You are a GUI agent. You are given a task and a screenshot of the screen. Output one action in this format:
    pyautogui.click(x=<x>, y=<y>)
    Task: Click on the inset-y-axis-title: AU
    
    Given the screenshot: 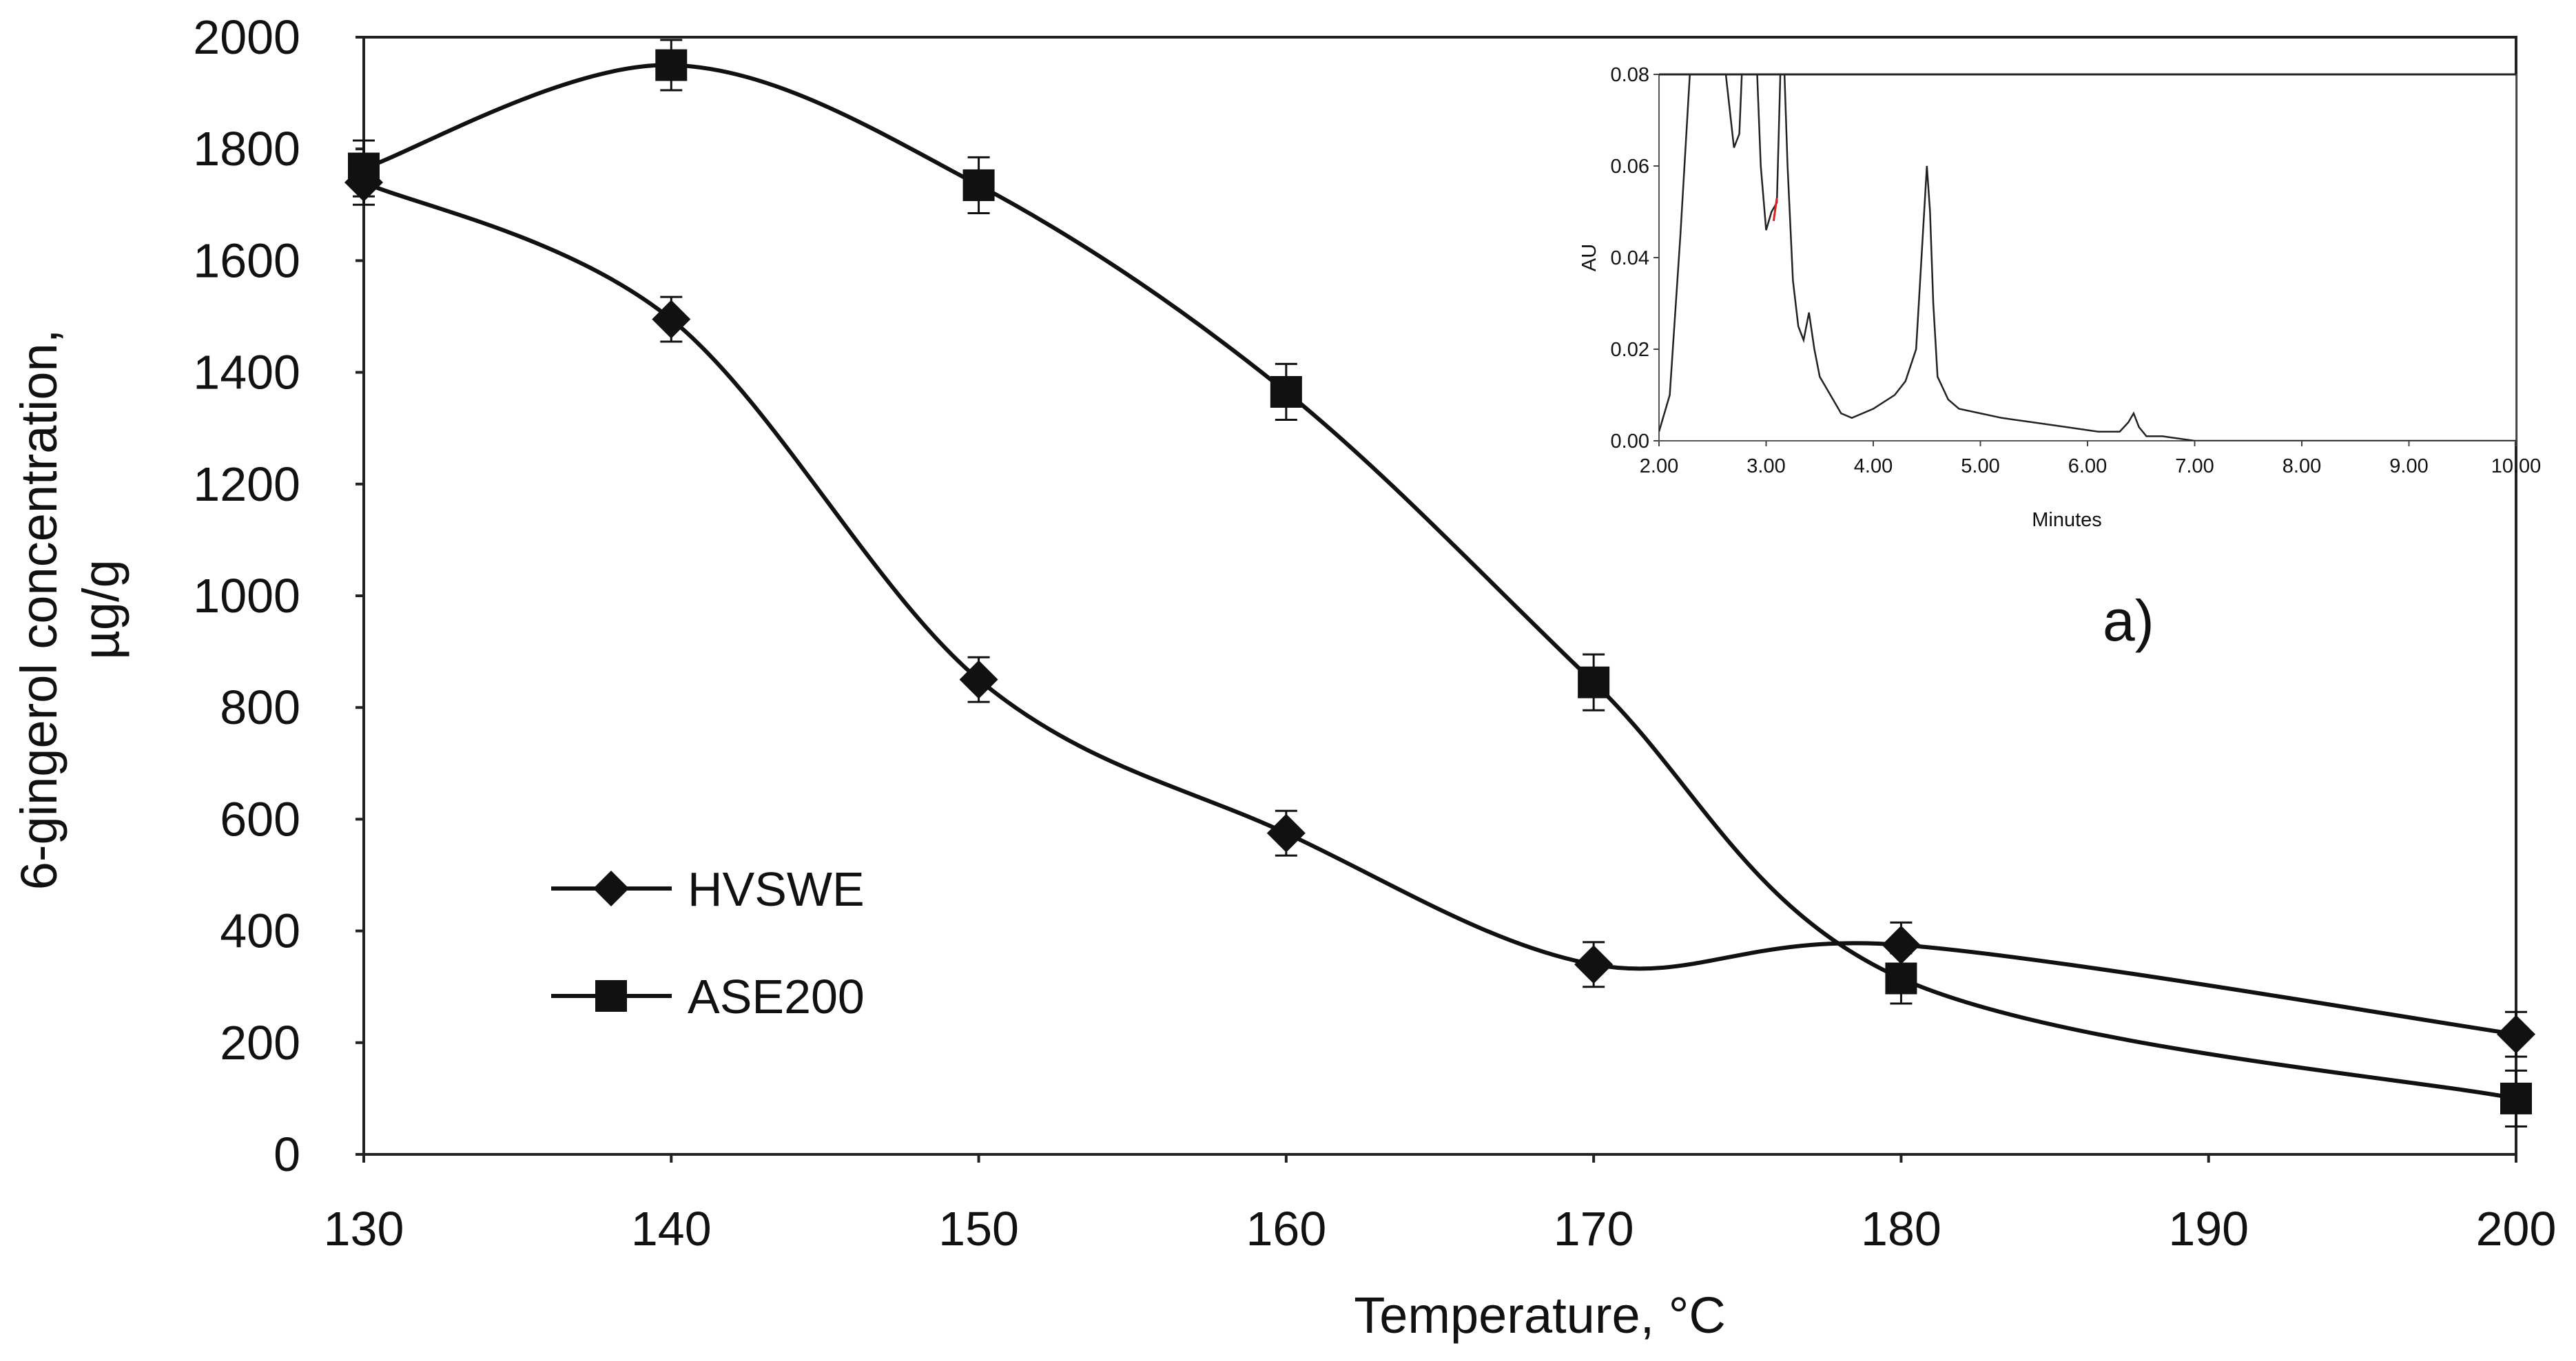 What is the action you would take?
    pyautogui.click(x=1589, y=257)
    